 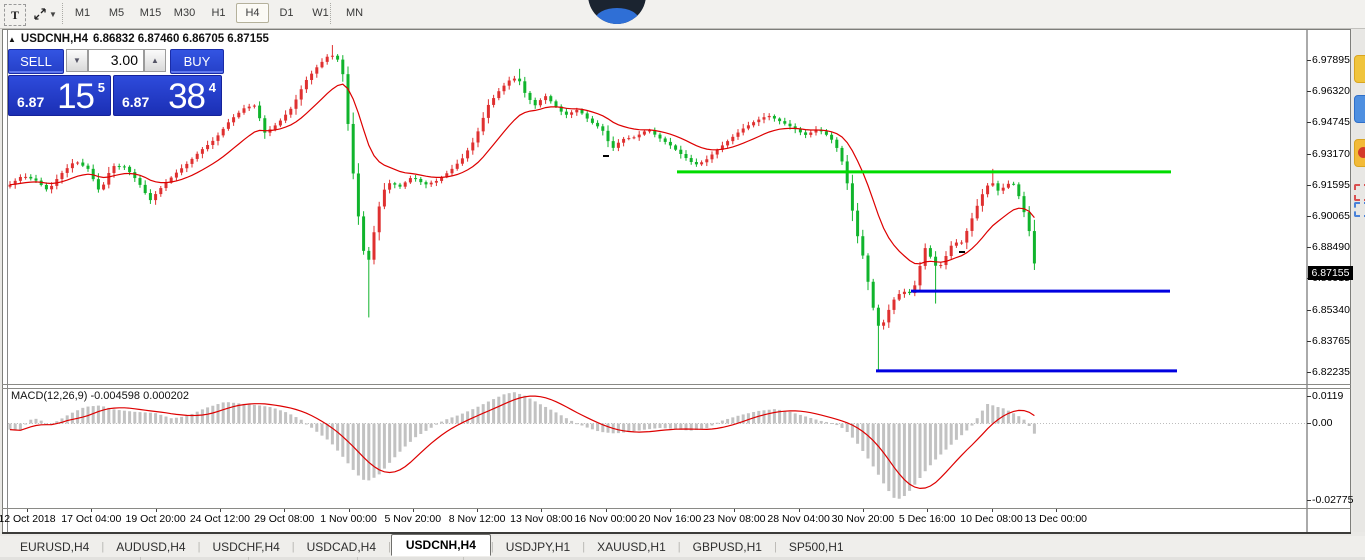 I want to click on sell-button: SELL, so click(x=36, y=61).